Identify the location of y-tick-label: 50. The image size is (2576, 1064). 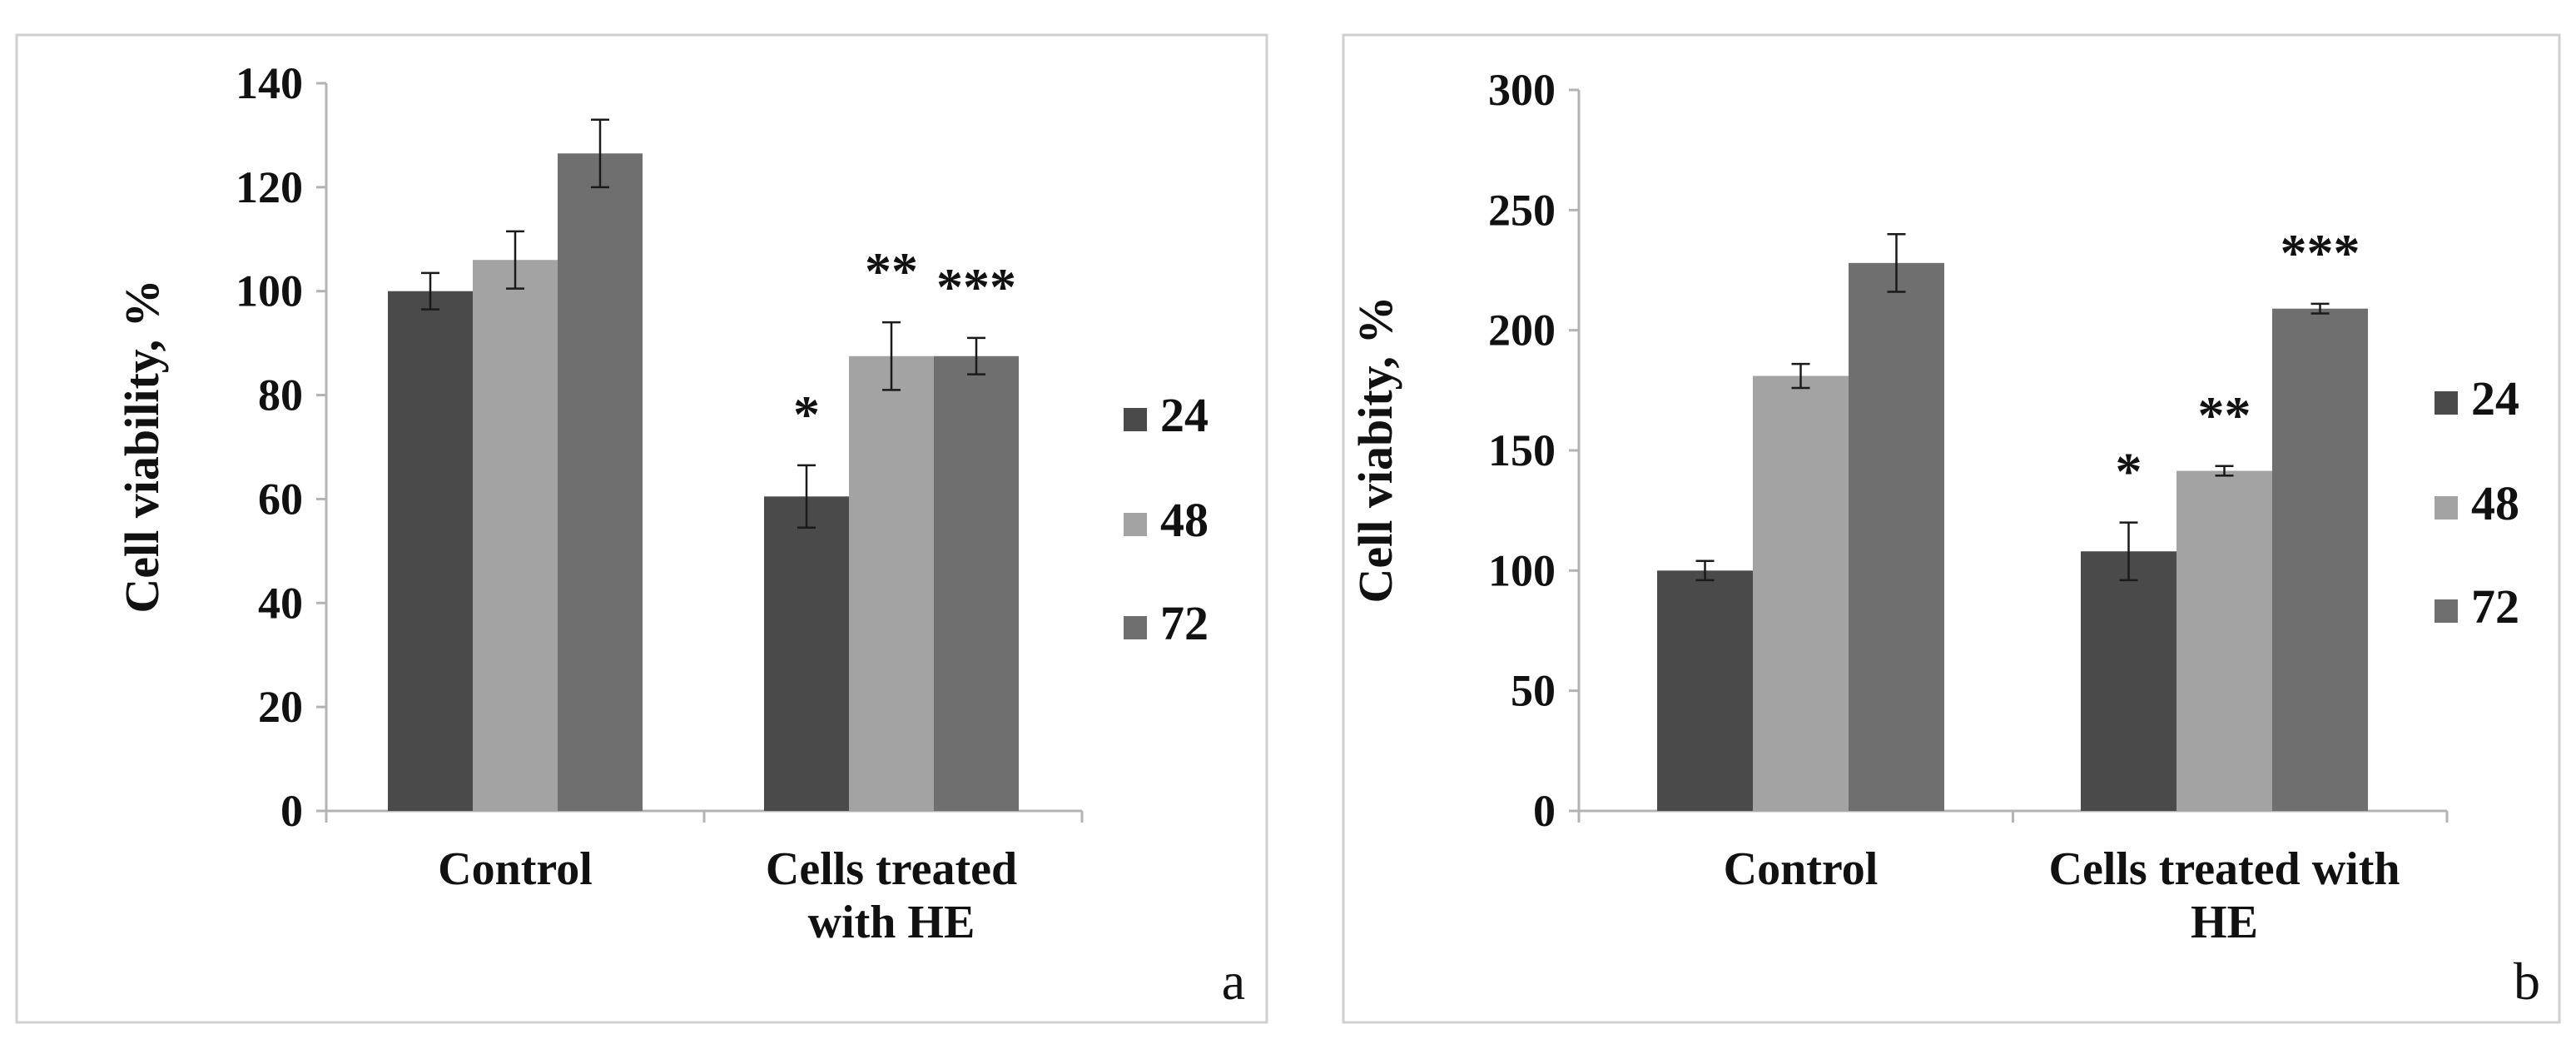
(1533, 691).